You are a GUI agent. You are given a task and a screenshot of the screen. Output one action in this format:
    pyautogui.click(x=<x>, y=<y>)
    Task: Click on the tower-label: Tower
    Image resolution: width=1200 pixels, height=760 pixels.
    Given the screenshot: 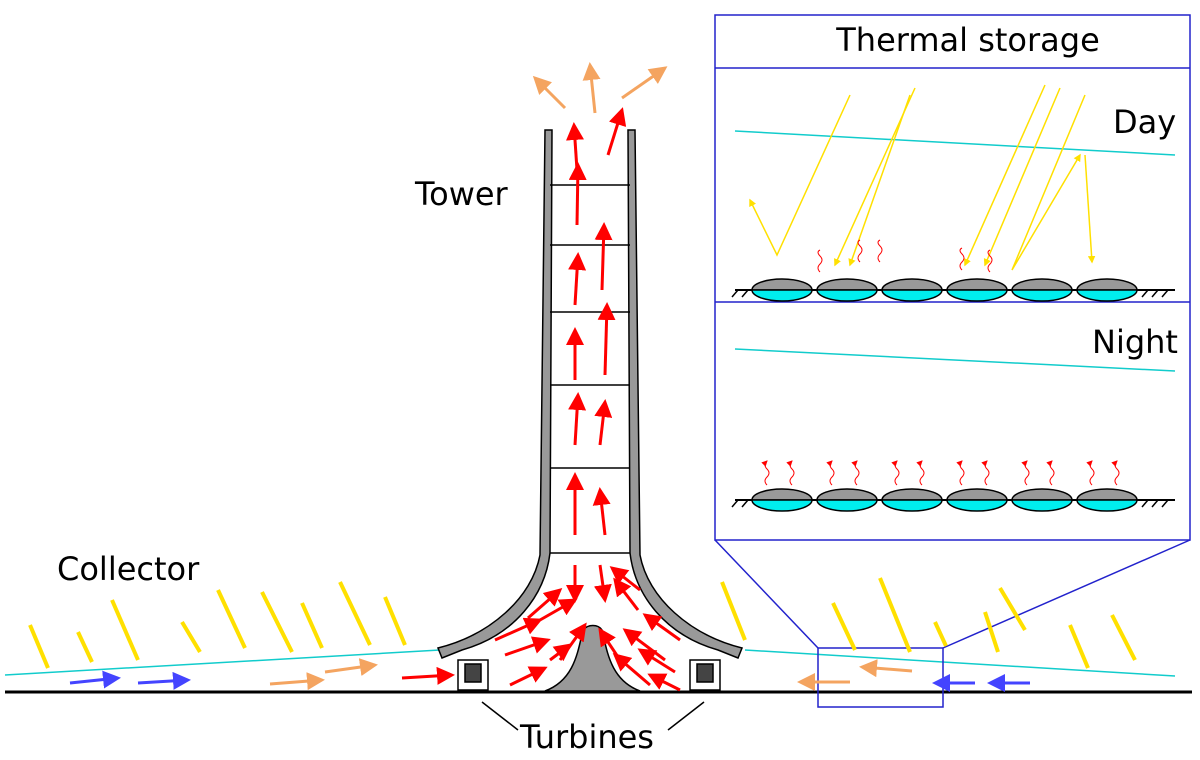 What is the action you would take?
    pyautogui.click(x=461, y=194)
    